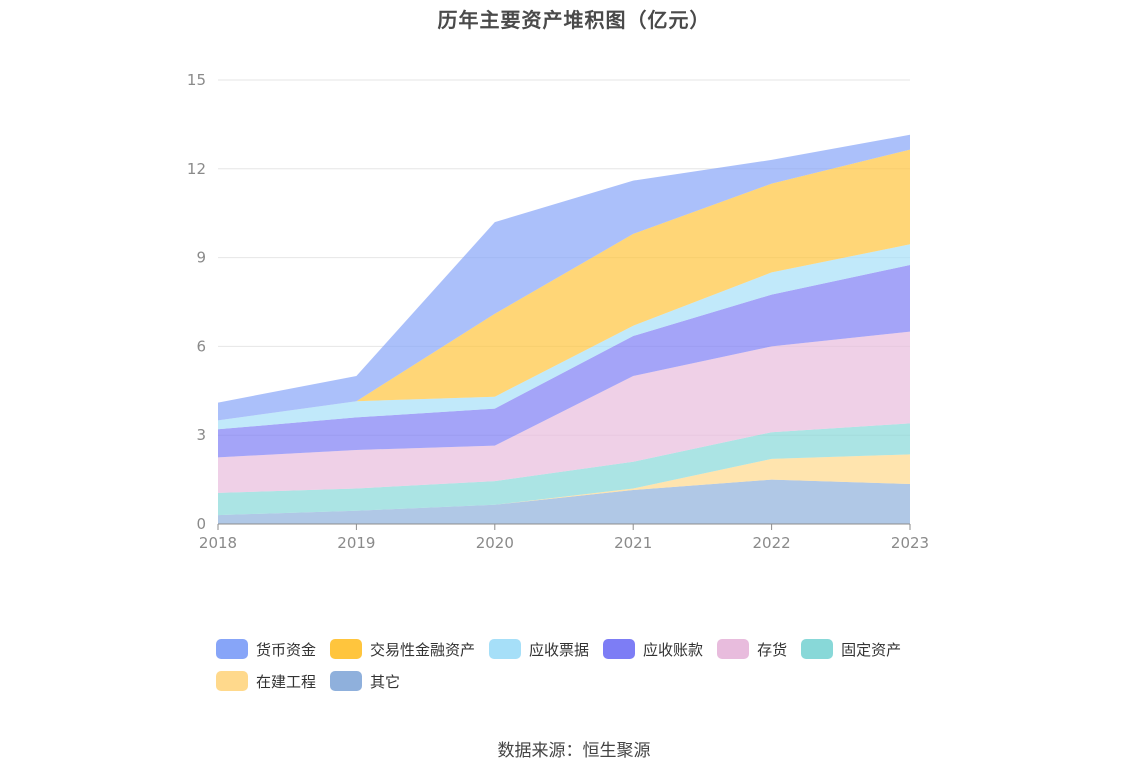 The image size is (1148, 776). What do you see at coordinates (423, 649) in the screenshot?
I see `legend-label: 交易性金融资产` at bounding box center [423, 649].